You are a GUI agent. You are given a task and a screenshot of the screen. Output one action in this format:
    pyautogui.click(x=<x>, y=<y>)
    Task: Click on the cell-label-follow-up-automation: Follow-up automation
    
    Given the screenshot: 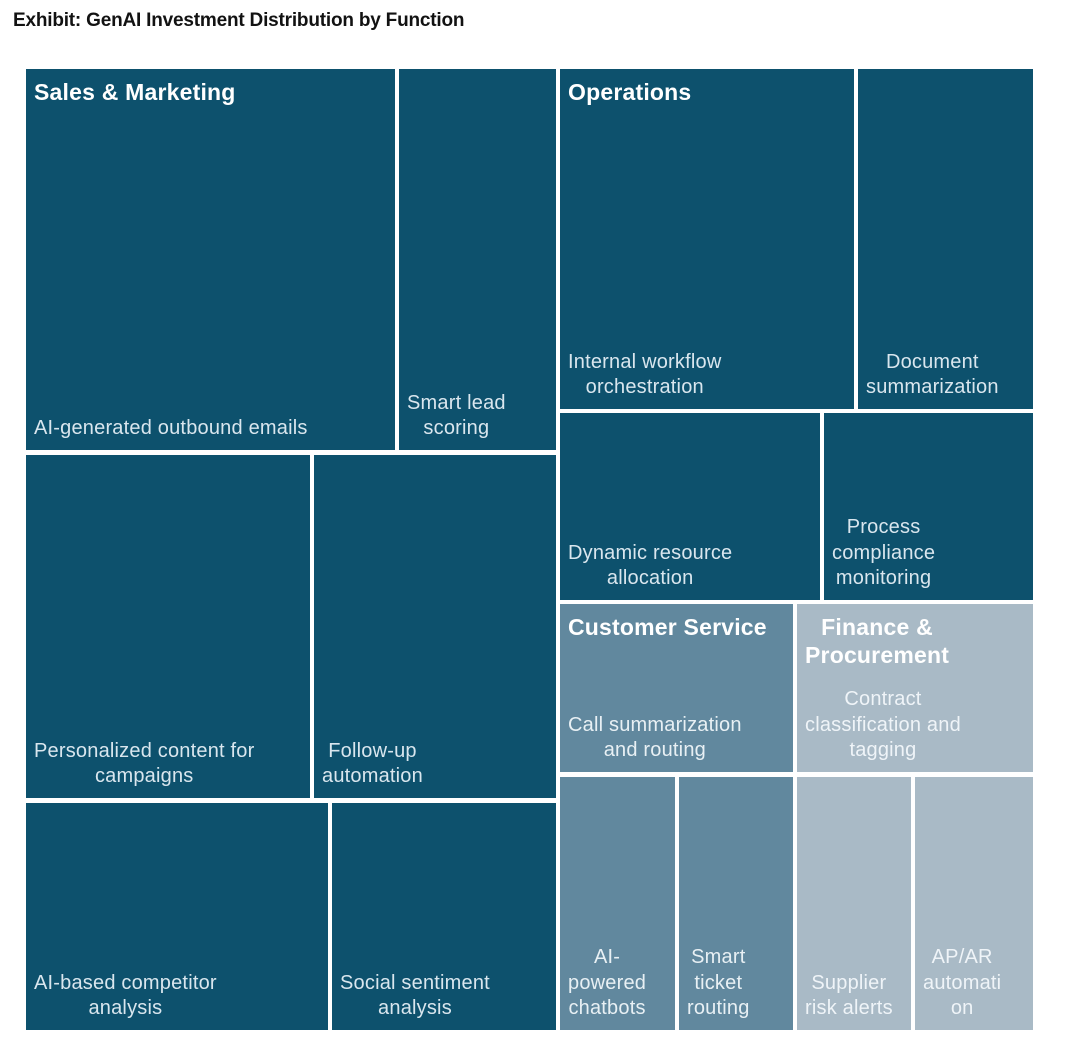 What is the action you would take?
    pyautogui.click(x=372, y=763)
    